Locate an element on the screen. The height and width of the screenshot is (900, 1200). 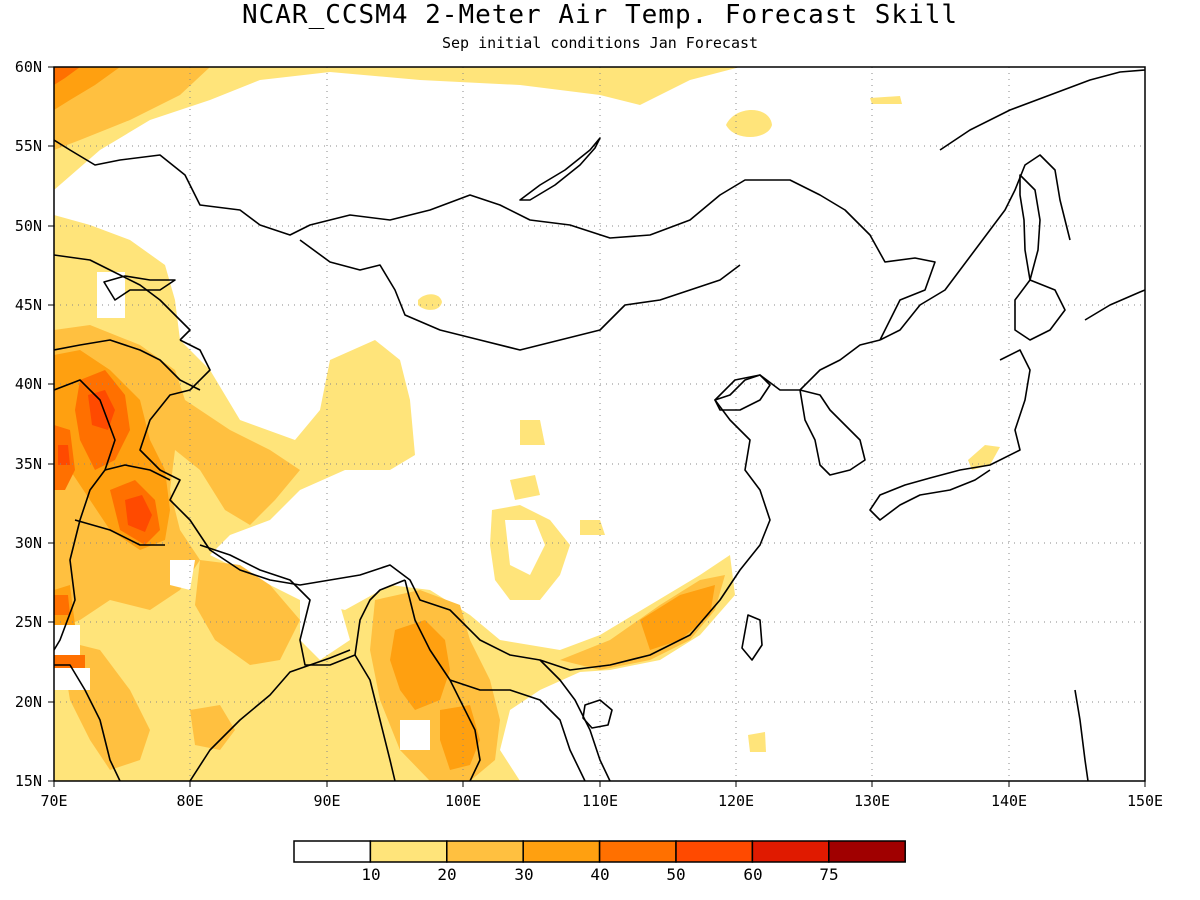
lon-label: 70E is located at coordinates (53, 801).